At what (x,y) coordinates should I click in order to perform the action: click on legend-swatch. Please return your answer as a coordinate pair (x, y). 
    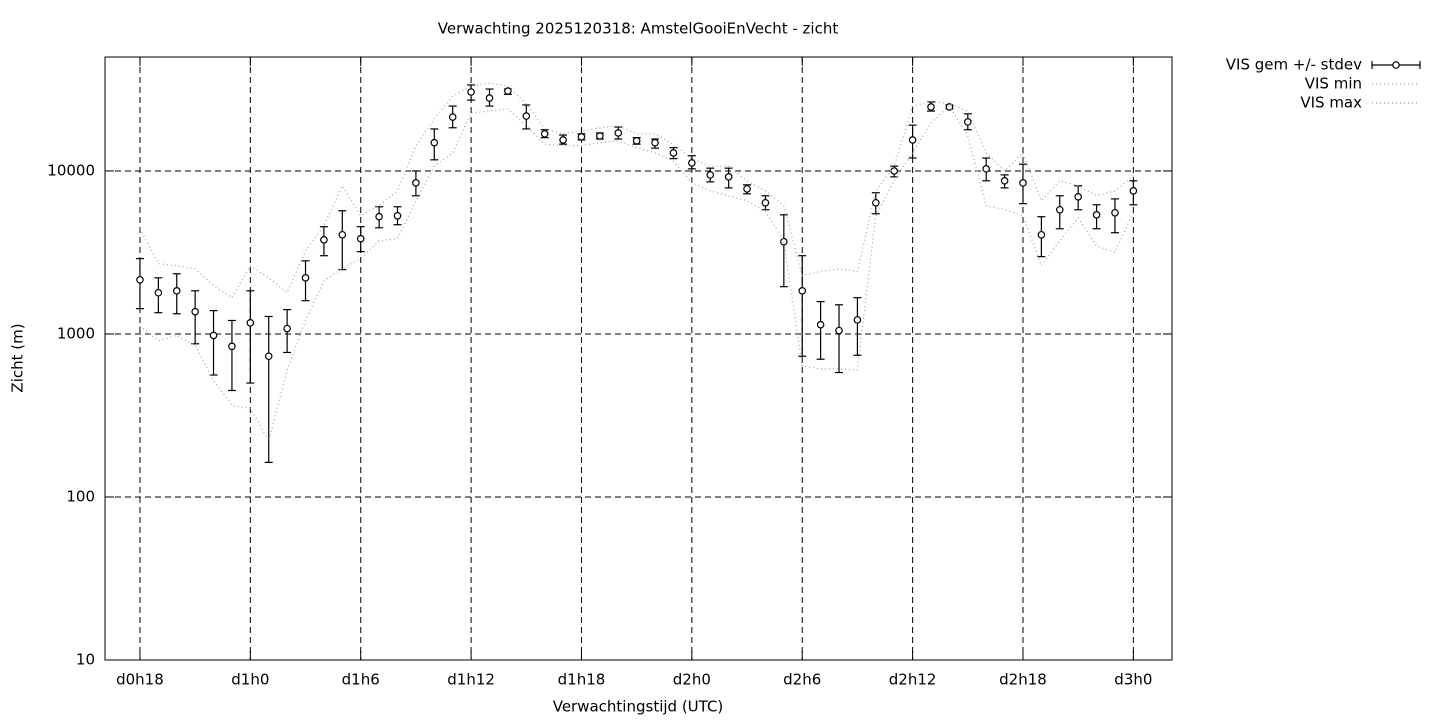
    Looking at the image, I should click on (1396, 65).